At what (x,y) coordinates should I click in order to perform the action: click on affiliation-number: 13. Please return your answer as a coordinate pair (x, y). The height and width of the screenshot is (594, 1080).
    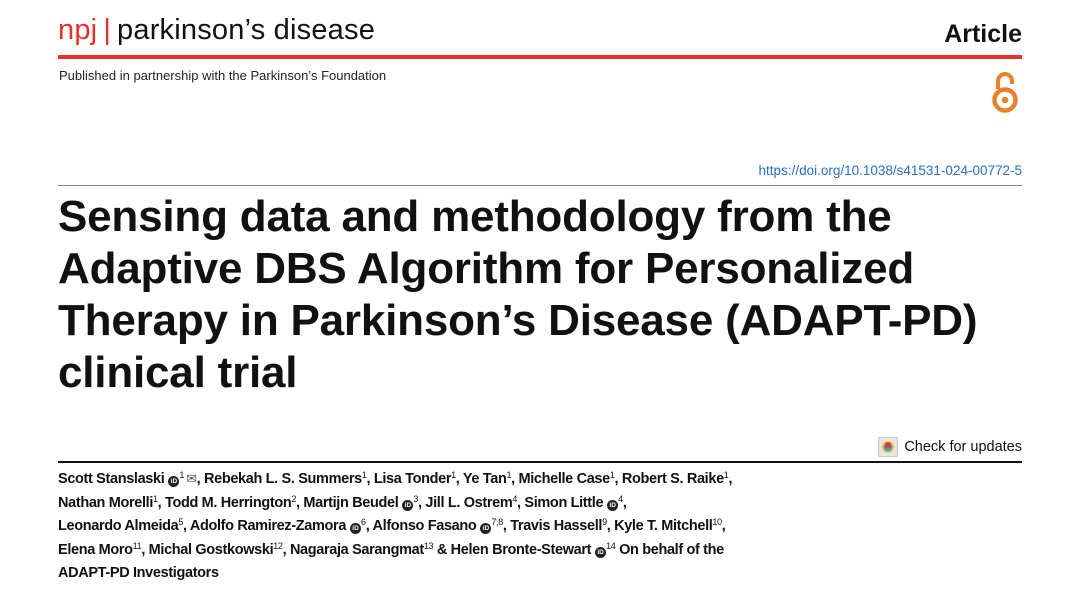
    Looking at the image, I should click on (428, 545).